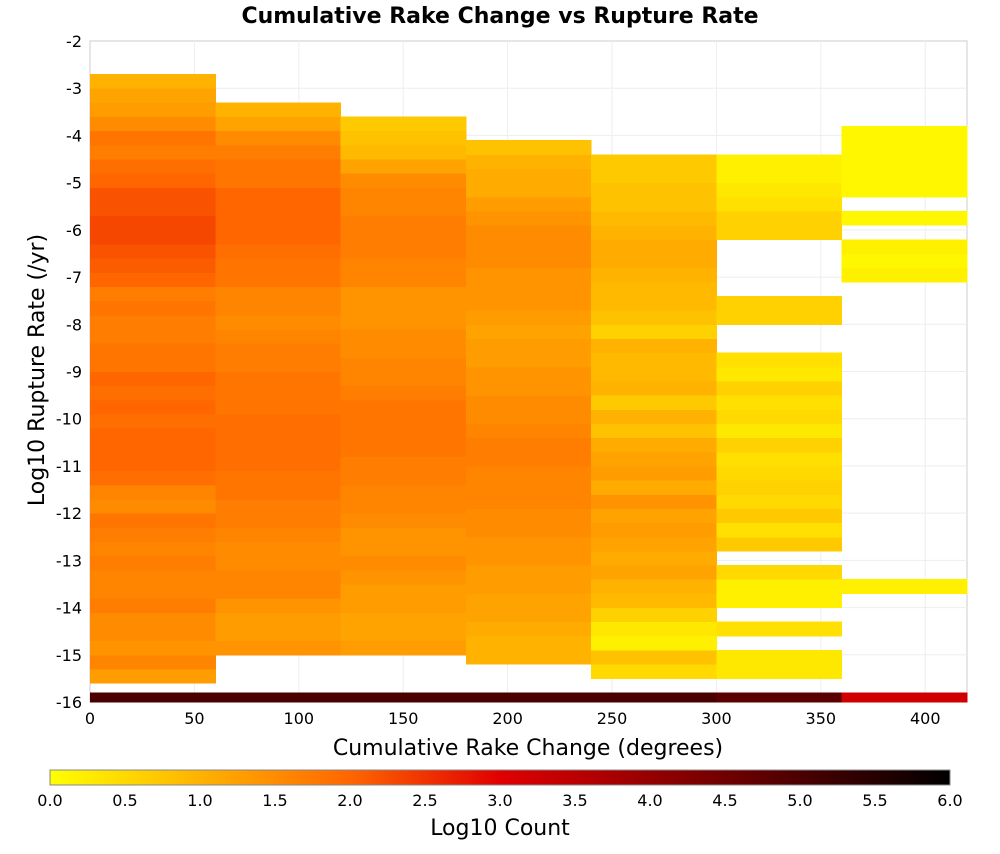 This screenshot has width=1000, height=854. I want to click on x-axis-label: Cumulative Rake Change (degrees), so click(528, 748).